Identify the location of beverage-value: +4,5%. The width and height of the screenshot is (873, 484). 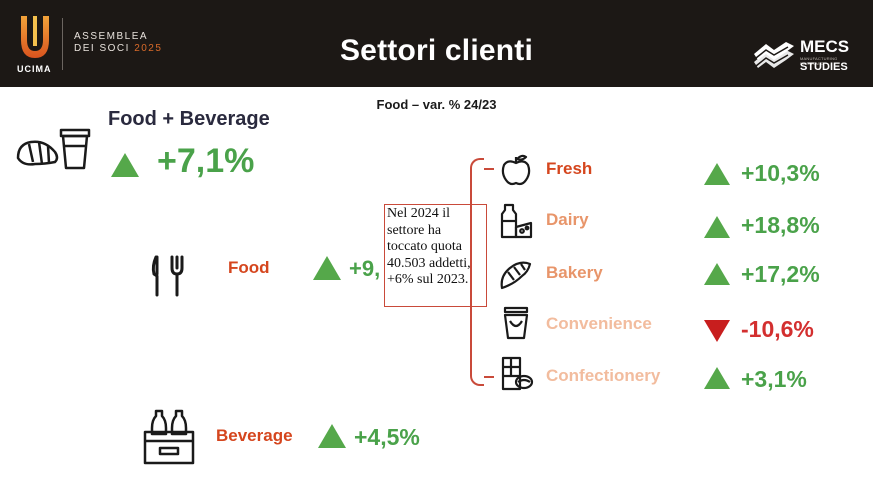
(387, 437).